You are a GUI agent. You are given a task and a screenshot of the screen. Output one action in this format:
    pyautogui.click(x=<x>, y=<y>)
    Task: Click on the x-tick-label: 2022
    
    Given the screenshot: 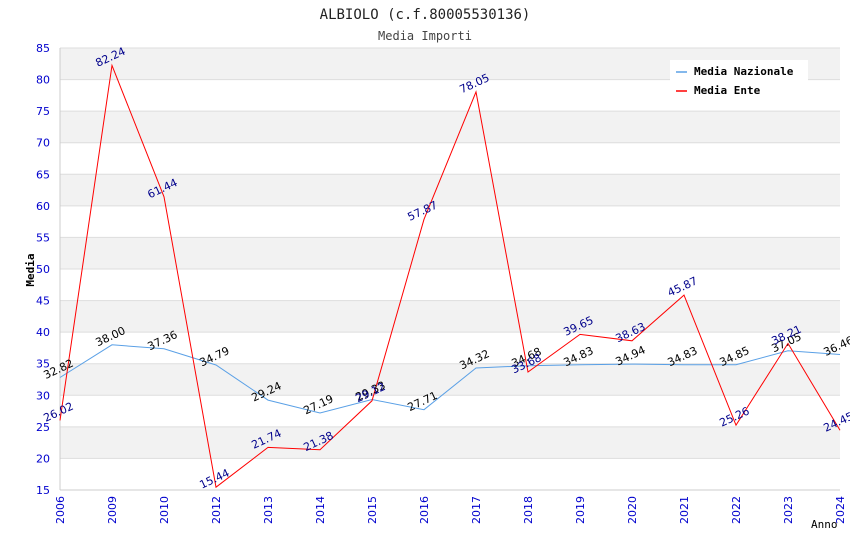 What is the action you would take?
    pyautogui.click(x=736, y=510)
    